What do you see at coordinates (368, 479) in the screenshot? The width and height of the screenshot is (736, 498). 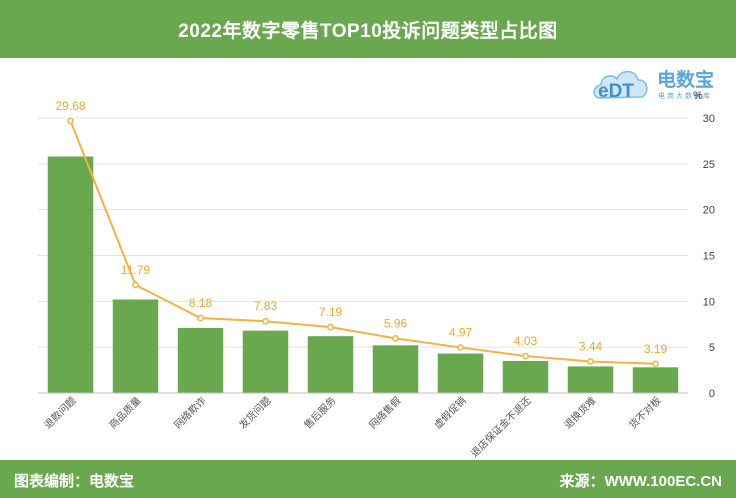 I see `footer-bar: 图表编制：电数宝 来源：WWW.100EC.CN` at bounding box center [368, 479].